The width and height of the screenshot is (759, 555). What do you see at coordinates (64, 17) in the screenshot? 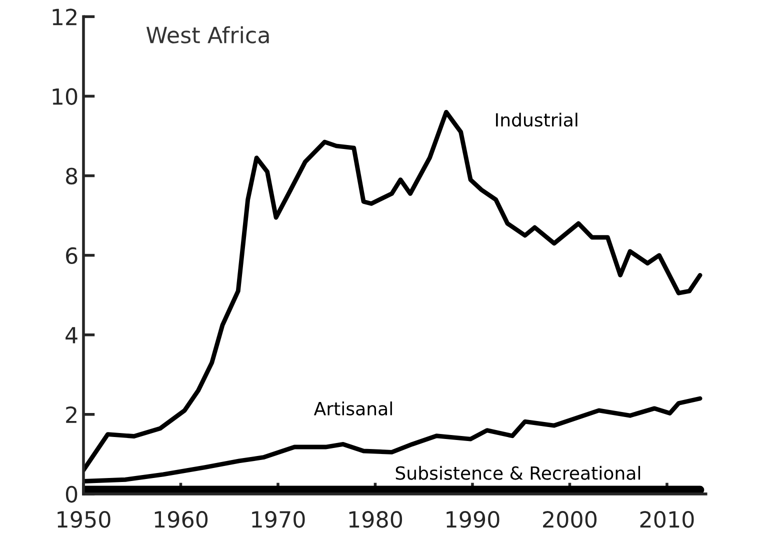
I see `y-tick-label: 12` at bounding box center [64, 17].